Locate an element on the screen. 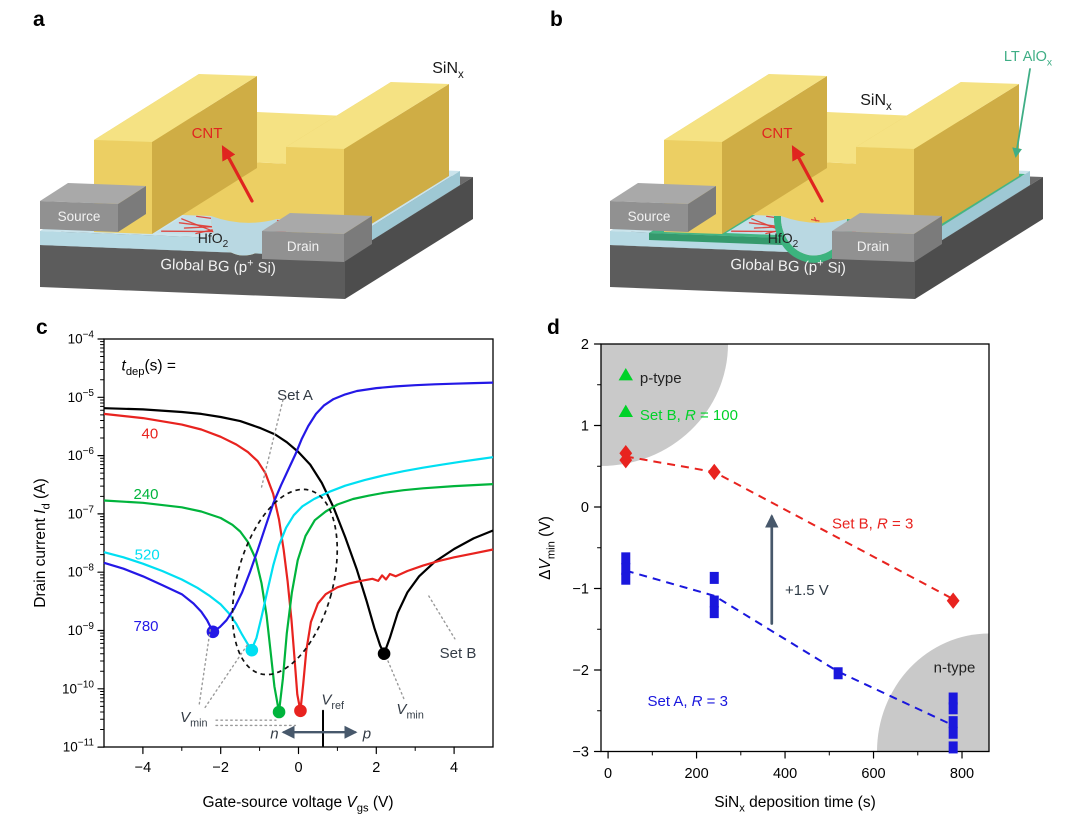  device-geometry-b is located at coordinates (826, 183).